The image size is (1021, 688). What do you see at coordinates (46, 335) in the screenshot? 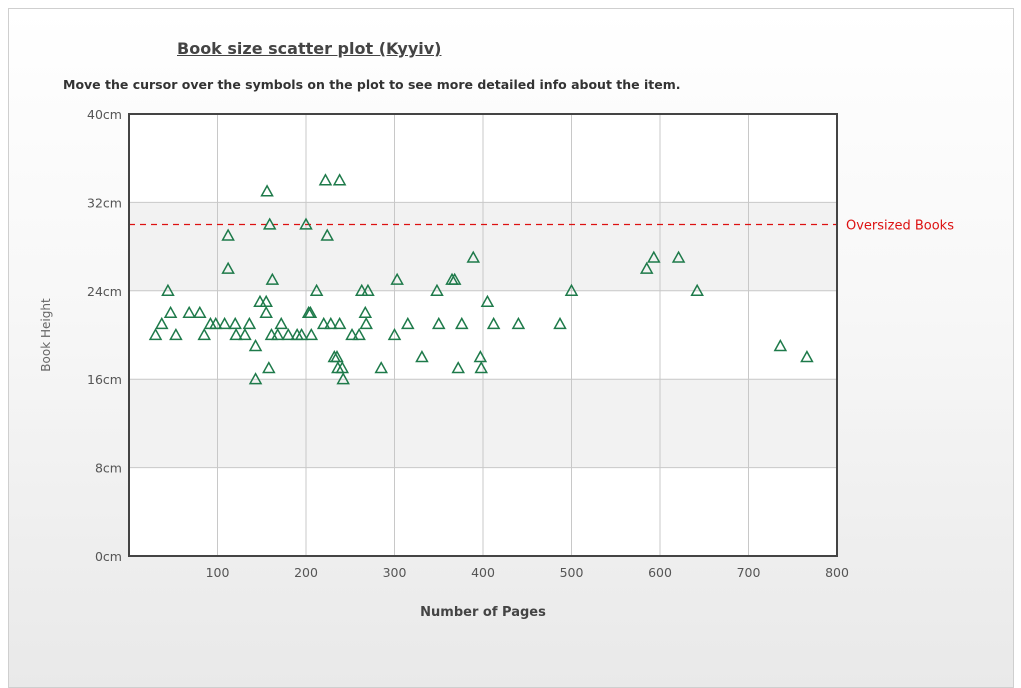
I see `y-axis-title: Book Height` at bounding box center [46, 335].